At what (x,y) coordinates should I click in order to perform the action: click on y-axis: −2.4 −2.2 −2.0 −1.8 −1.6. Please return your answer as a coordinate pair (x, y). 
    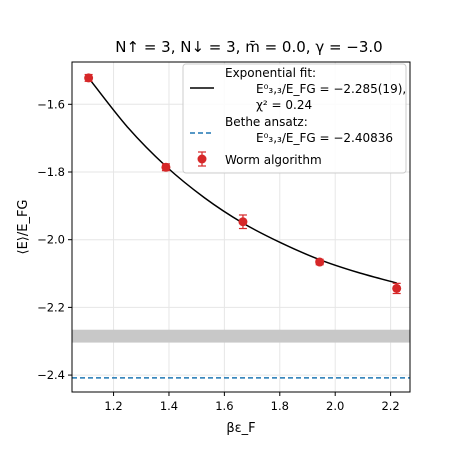
    Looking at the image, I should click on (54, 239).